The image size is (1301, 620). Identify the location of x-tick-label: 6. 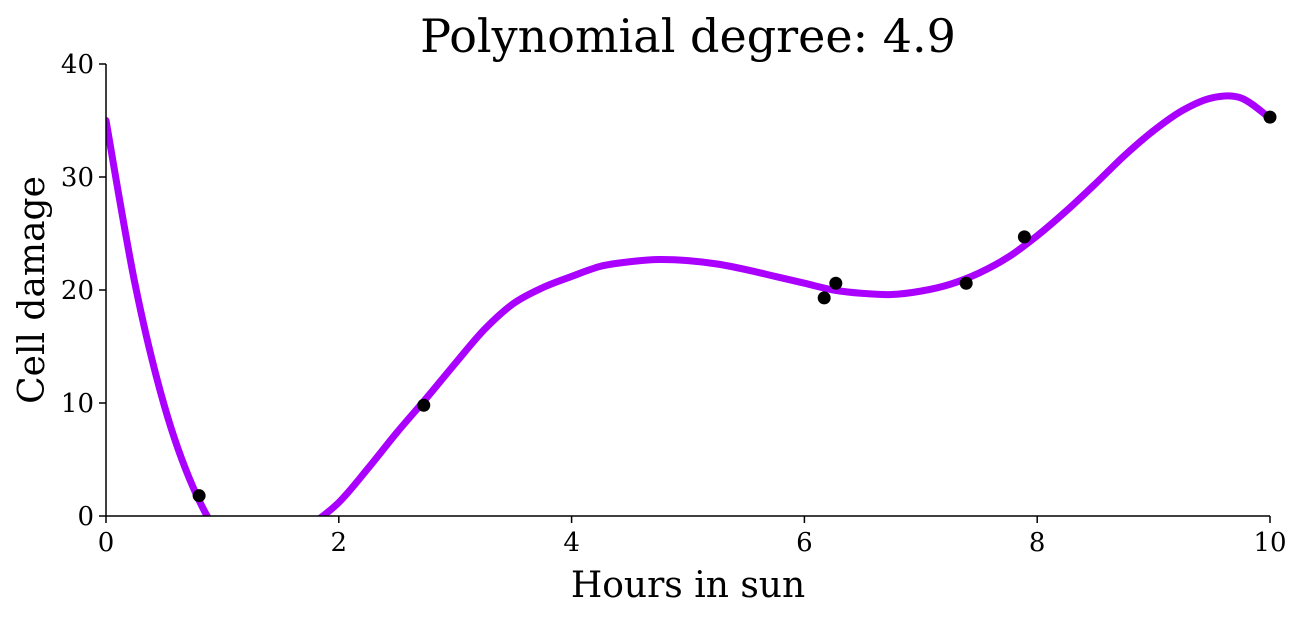
(804, 543).